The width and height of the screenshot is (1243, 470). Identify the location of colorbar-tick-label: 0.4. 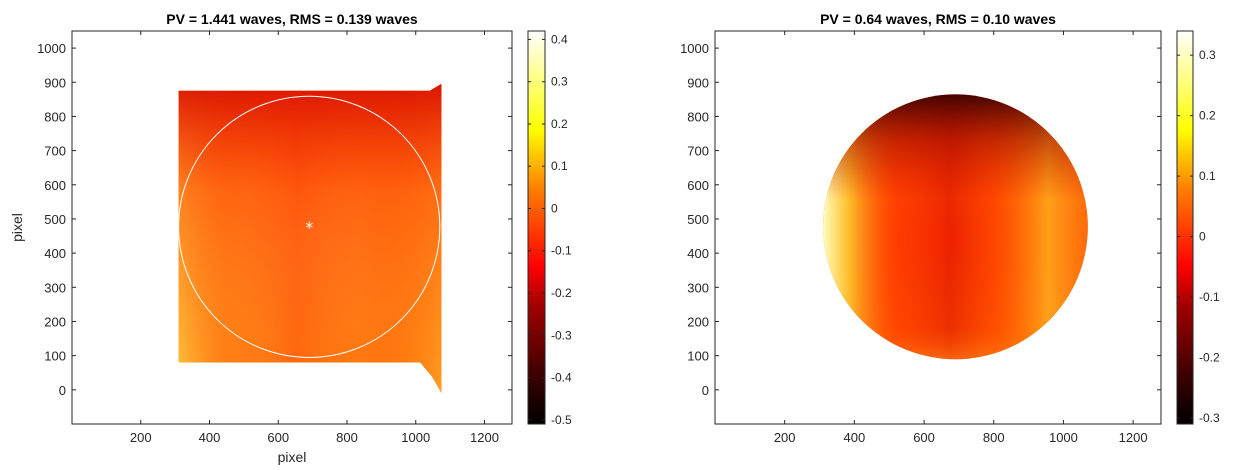
(559, 39).